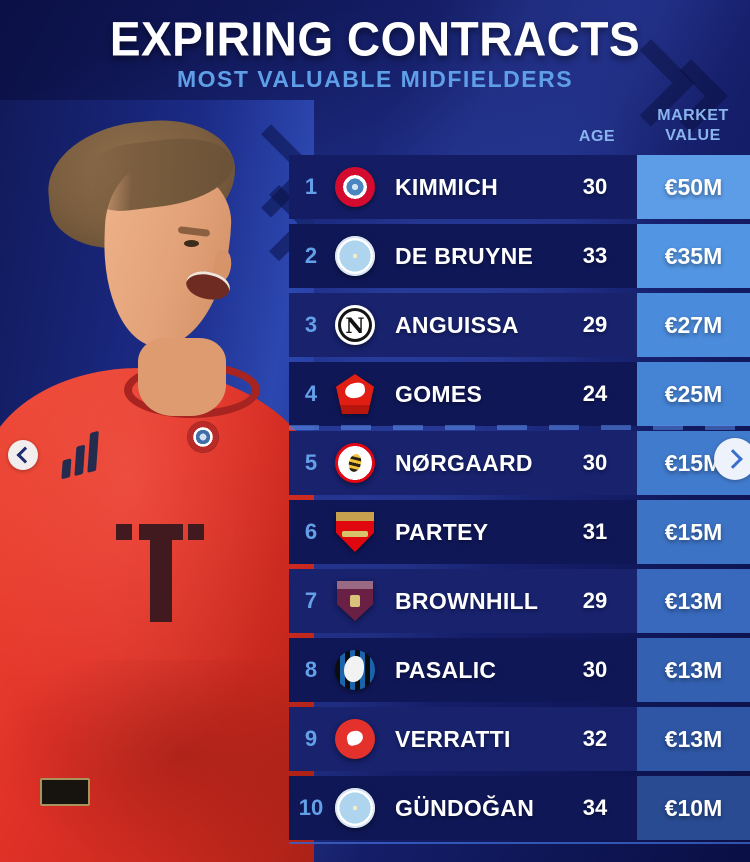 This screenshot has width=750, height=862. What do you see at coordinates (457, 324) in the screenshot?
I see `player-name: ANGUISSA` at bounding box center [457, 324].